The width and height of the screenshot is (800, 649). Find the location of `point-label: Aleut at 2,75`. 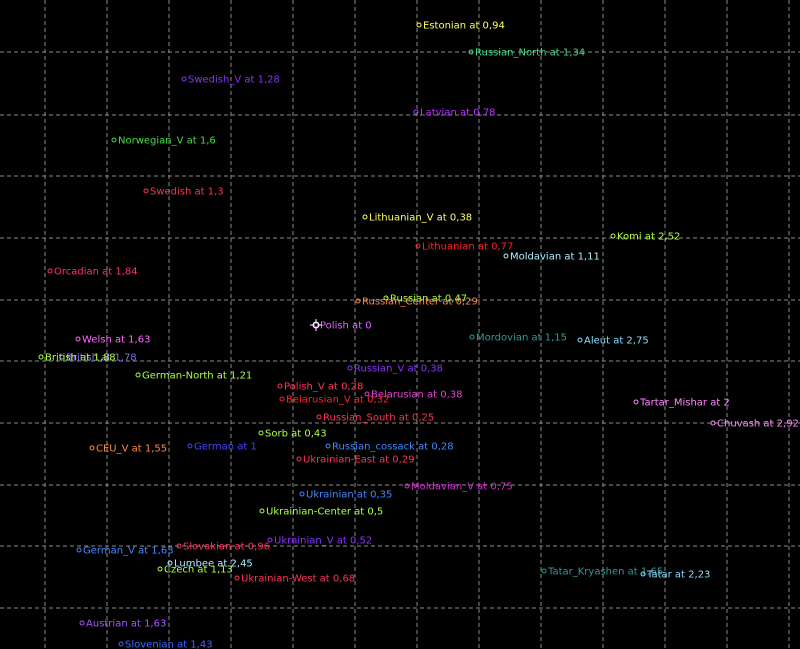

point-label: Aleut at 2,75 is located at coordinates (616, 341).